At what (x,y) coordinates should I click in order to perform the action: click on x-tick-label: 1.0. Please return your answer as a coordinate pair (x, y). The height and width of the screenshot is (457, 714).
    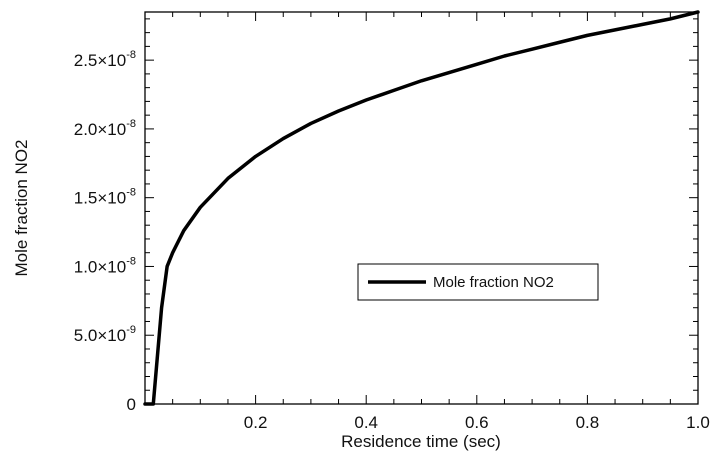
    Looking at the image, I should click on (698, 422).